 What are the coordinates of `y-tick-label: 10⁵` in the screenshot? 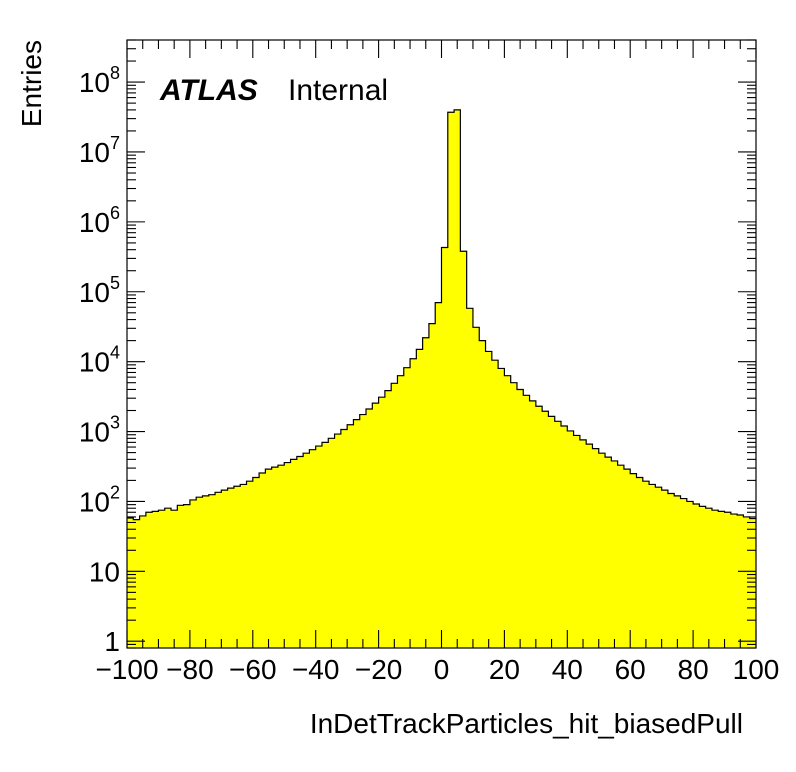 It's located at (99, 290).